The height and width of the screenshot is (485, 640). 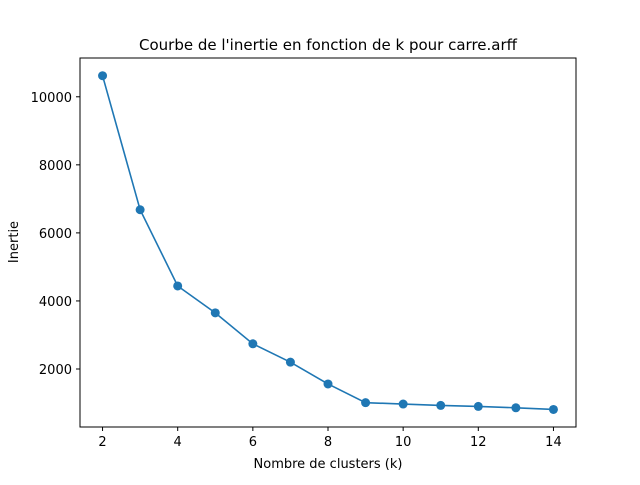 What do you see at coordinates (55, 302) in the screenshot?
I see `y-tick-label: 4000` at bounding box center [55, 302].